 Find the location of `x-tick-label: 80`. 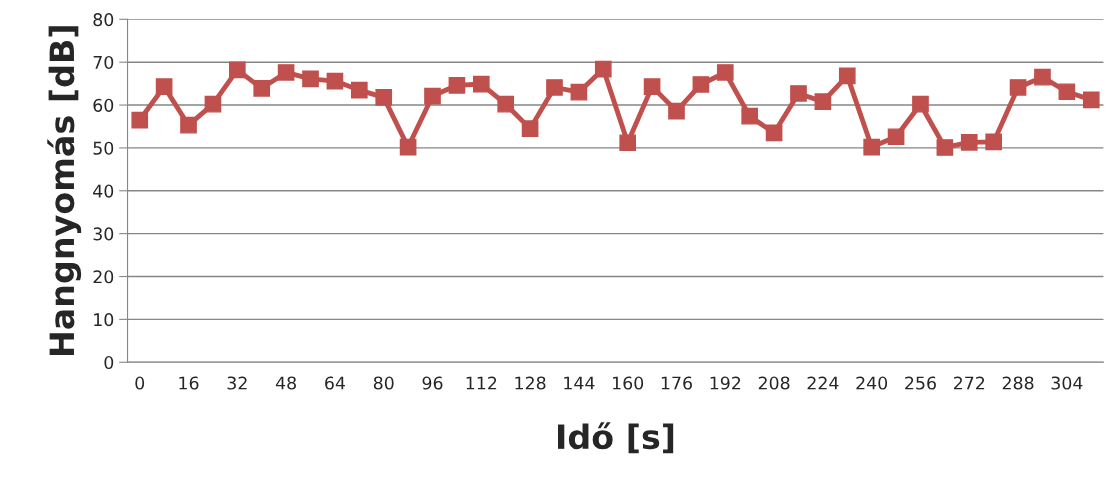

x-tick-label: 80 is located at coordinates (383, 383).